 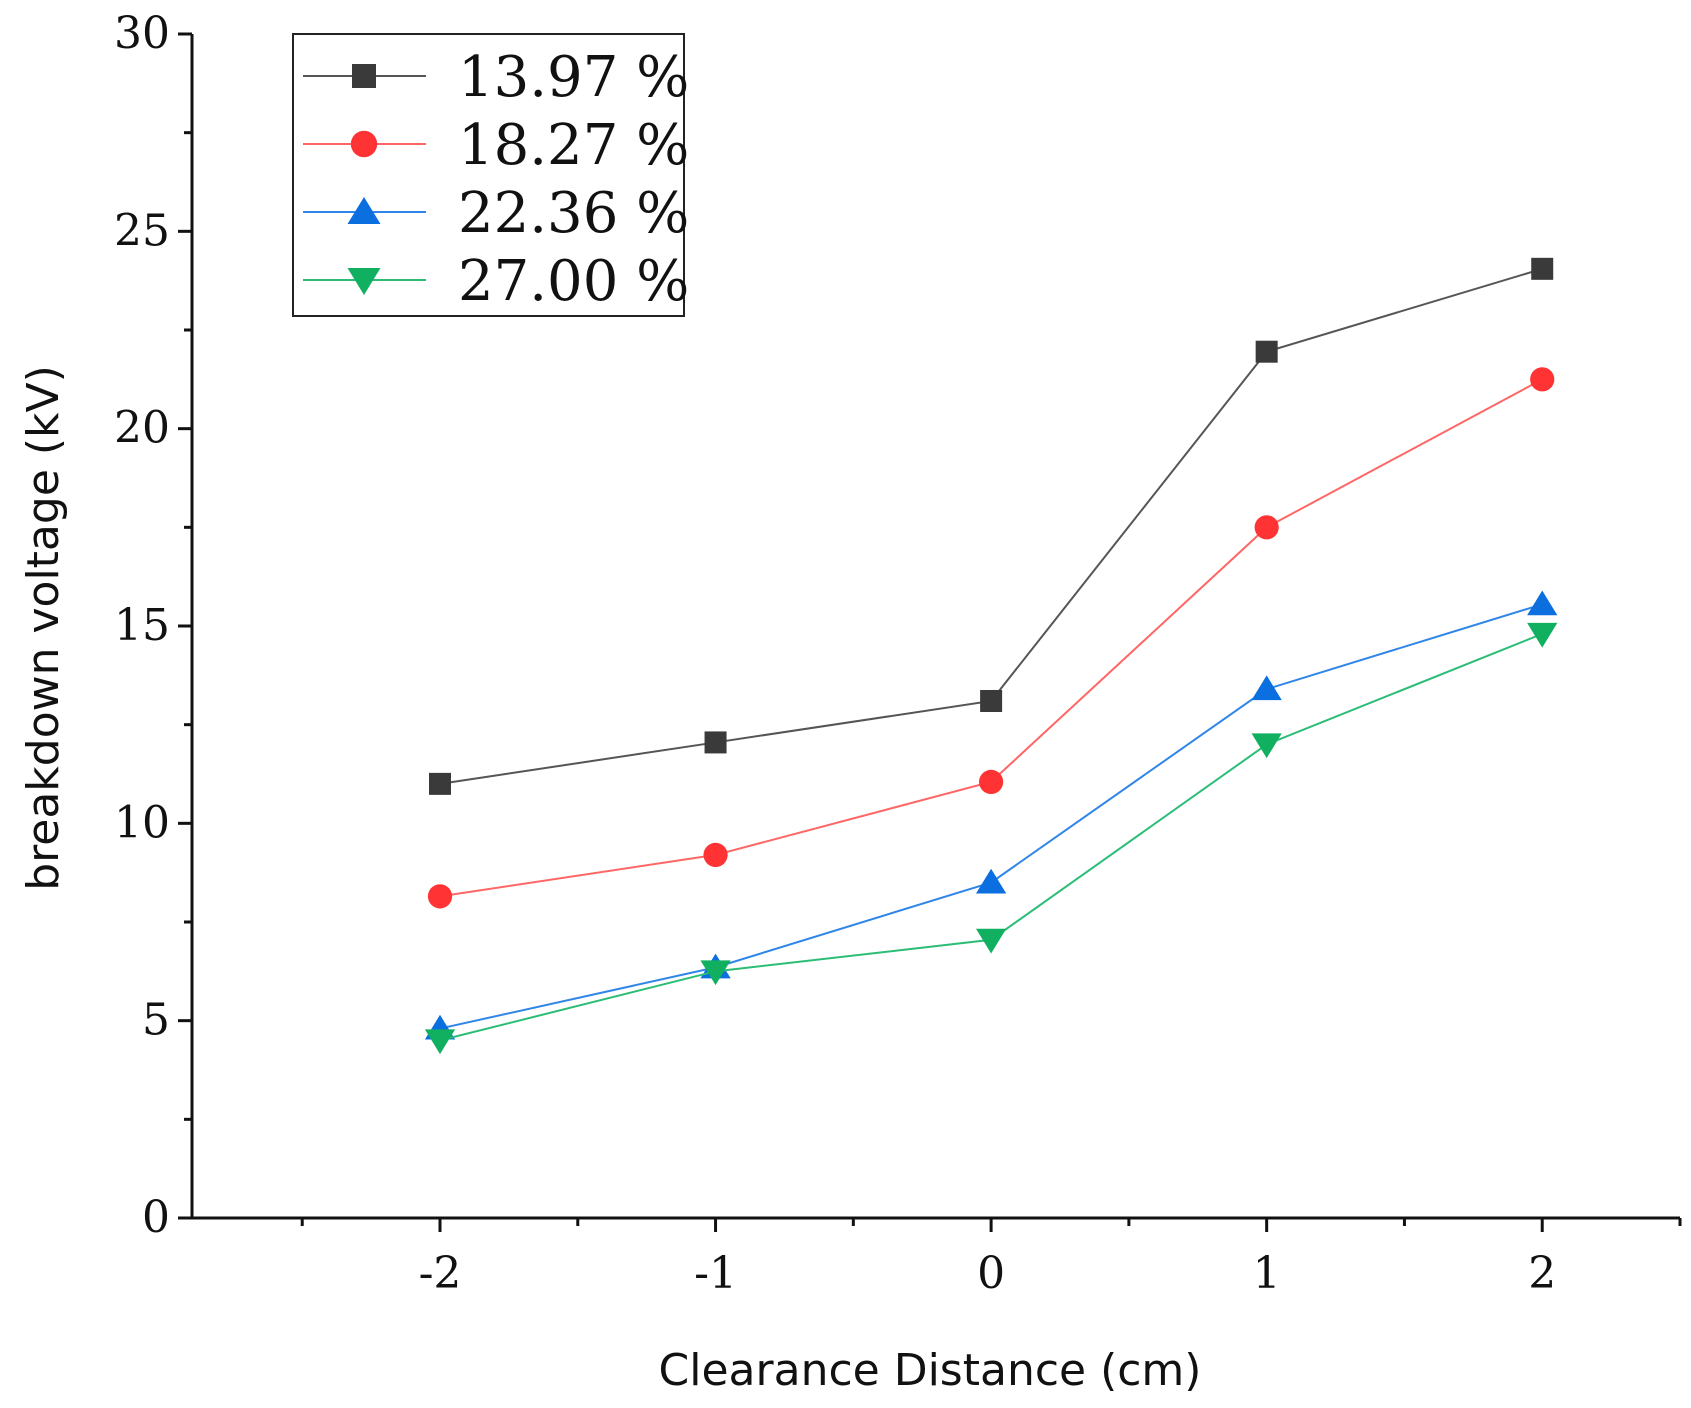 What do you see at coordinates (991, 1273) in the screenshot?
I see `x-tick-label: 0` at bounding box center [991, 1273].